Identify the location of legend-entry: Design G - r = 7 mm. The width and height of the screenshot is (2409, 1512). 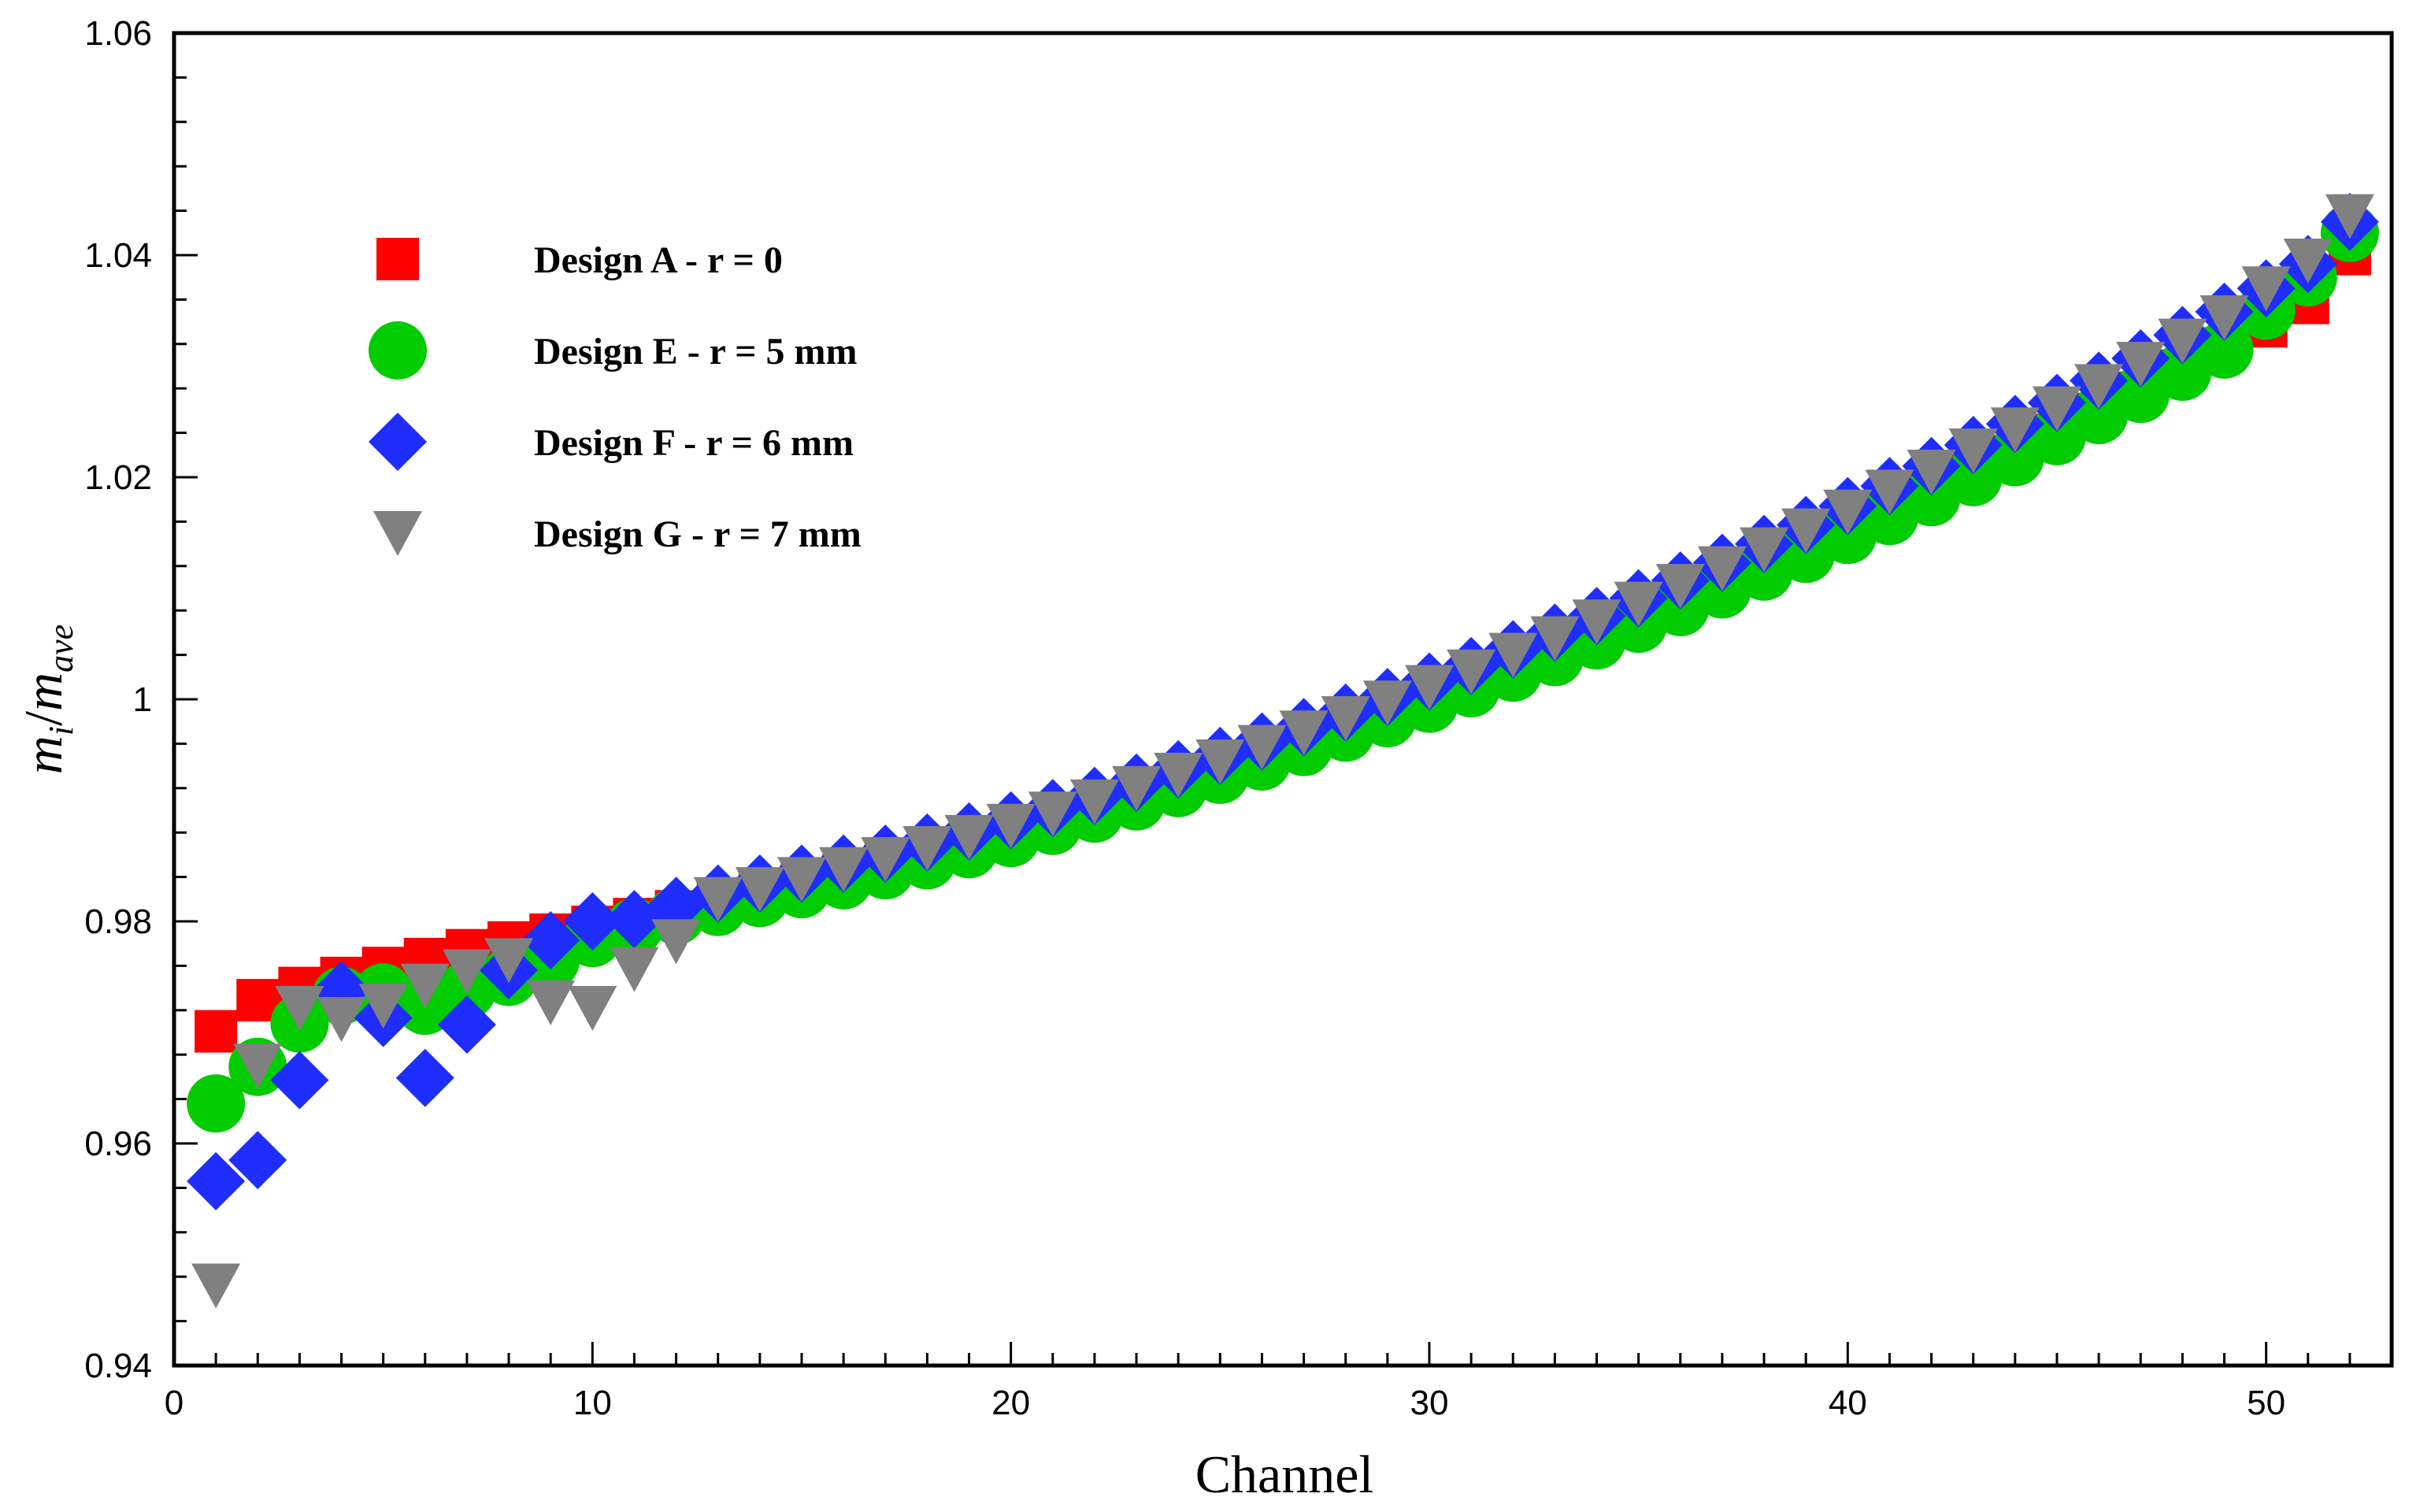
(617, 533).